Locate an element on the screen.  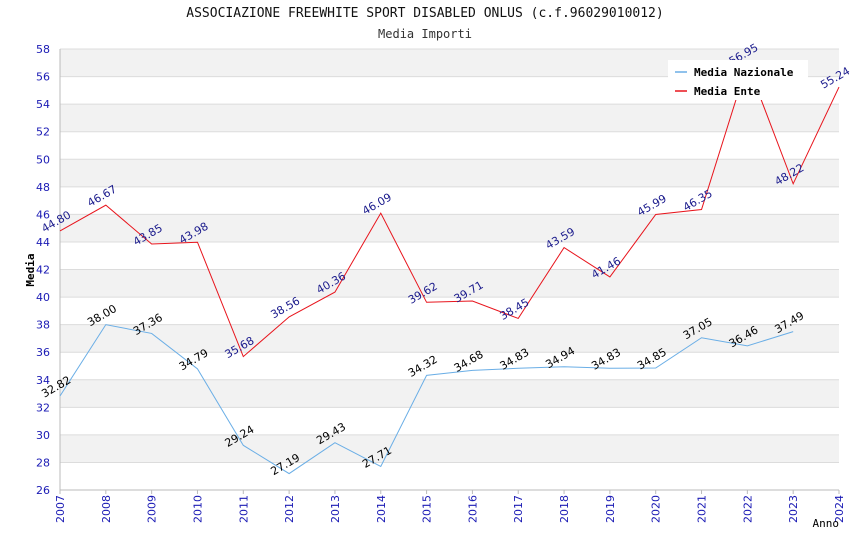
y-tick-label: 42 is located at coordinates (43, 270).